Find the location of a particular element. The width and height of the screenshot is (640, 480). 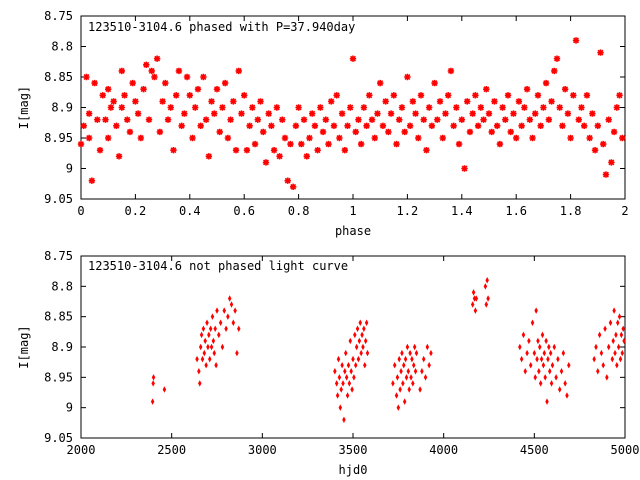

x-tick-label: 2000 is located at coordinates (81, 450).